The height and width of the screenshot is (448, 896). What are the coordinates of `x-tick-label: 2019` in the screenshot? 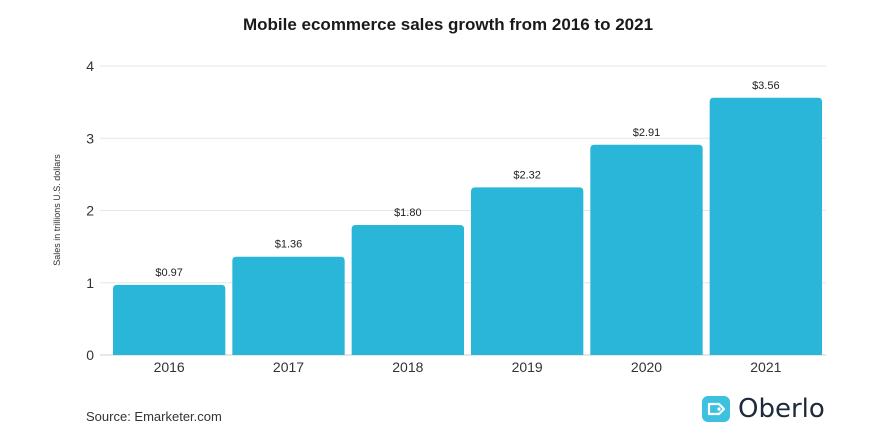 It's located at (527, 367).